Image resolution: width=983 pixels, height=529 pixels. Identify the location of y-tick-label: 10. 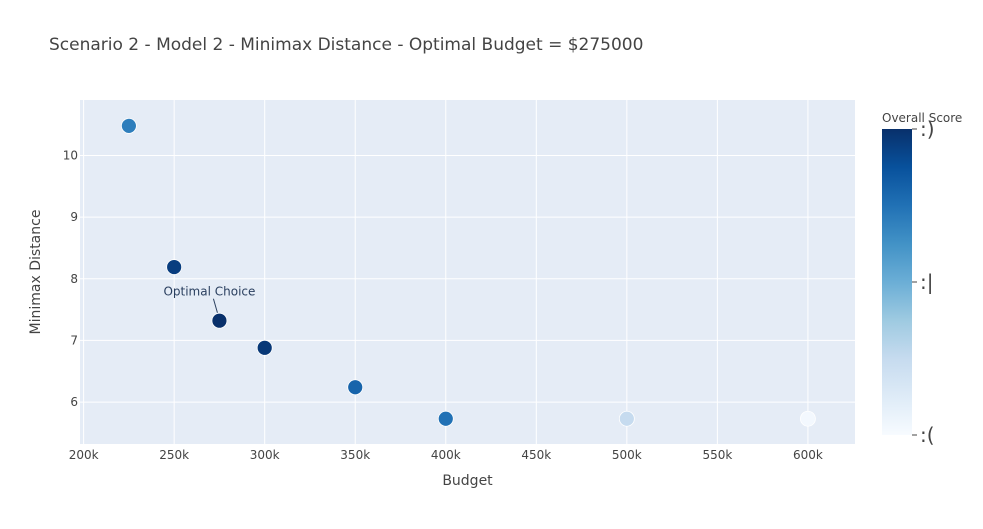
(70, 155).